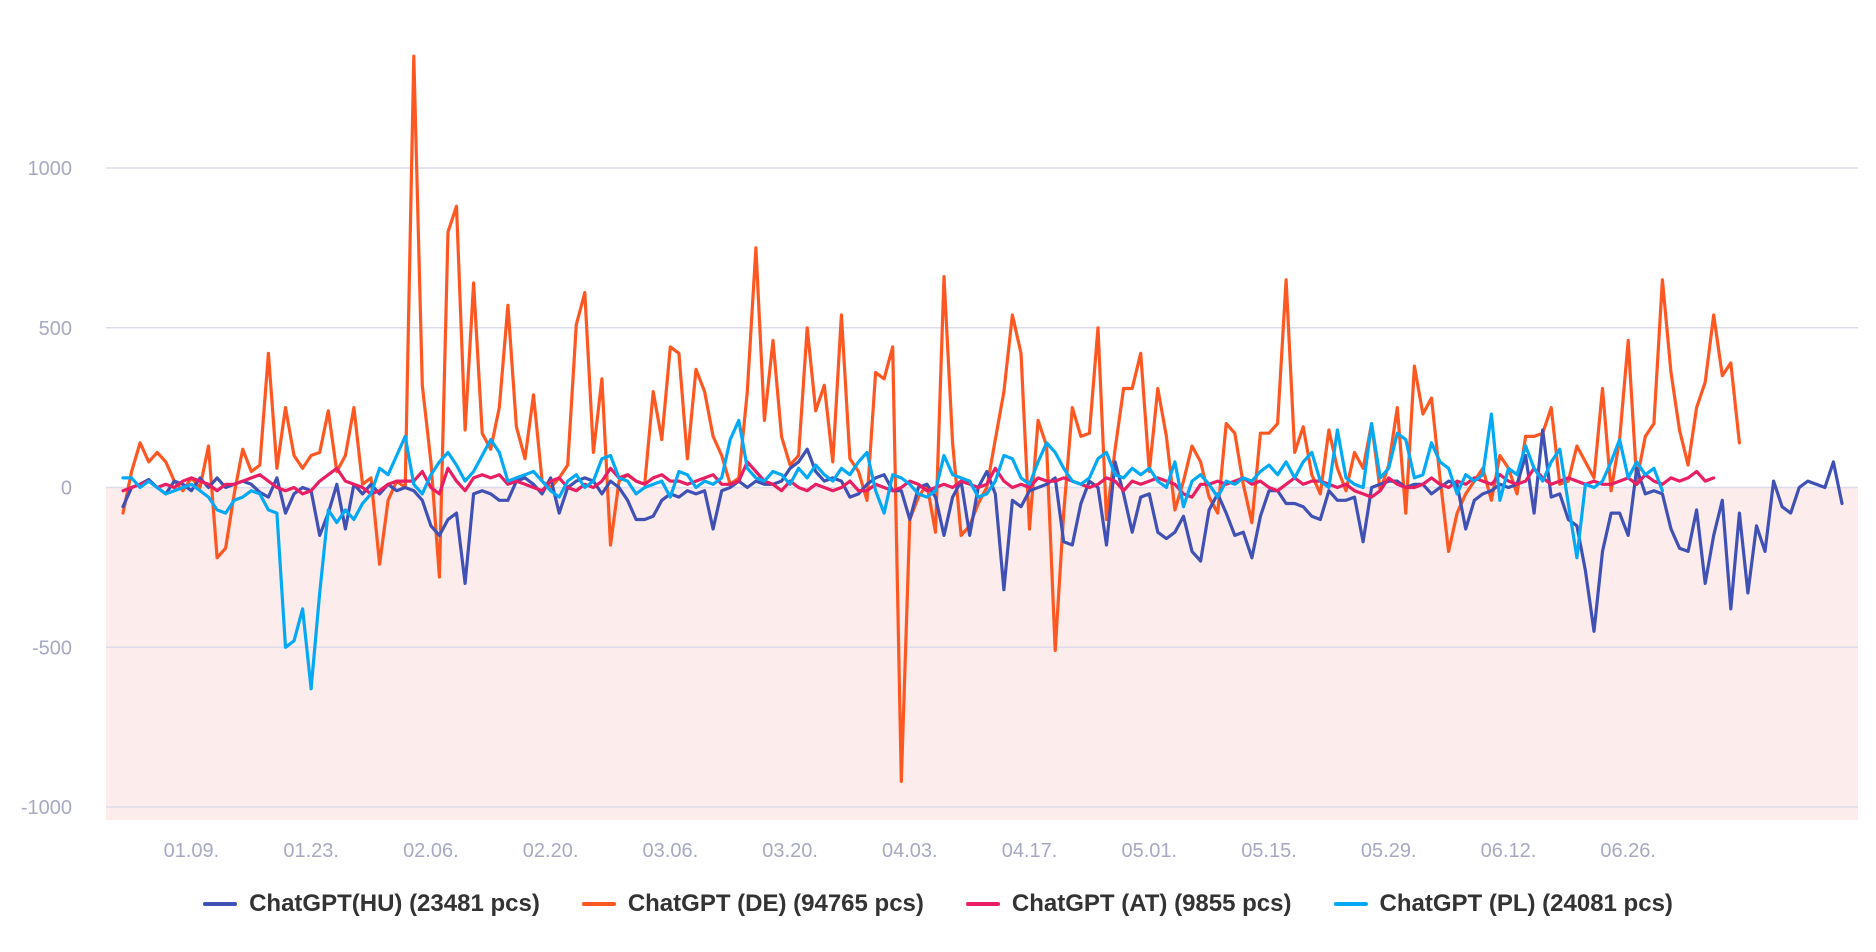 This screenshot has height=952, width=1876. What do you see at coordinates (775, 903) in the screenshot?
I see `legend-label: ChatGPT (DE) (94765 pcs)` at bounding box center [775, 903].